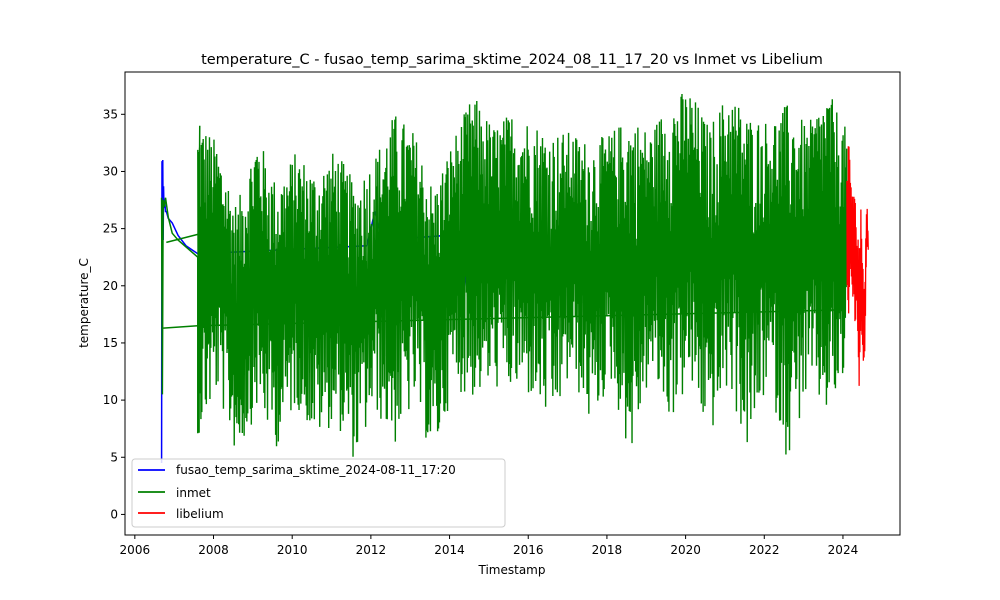  What do you see at coordinates (114, 514) in the screenshot?
I see `y-tick-label: 0` at bounding box center [114, 514].